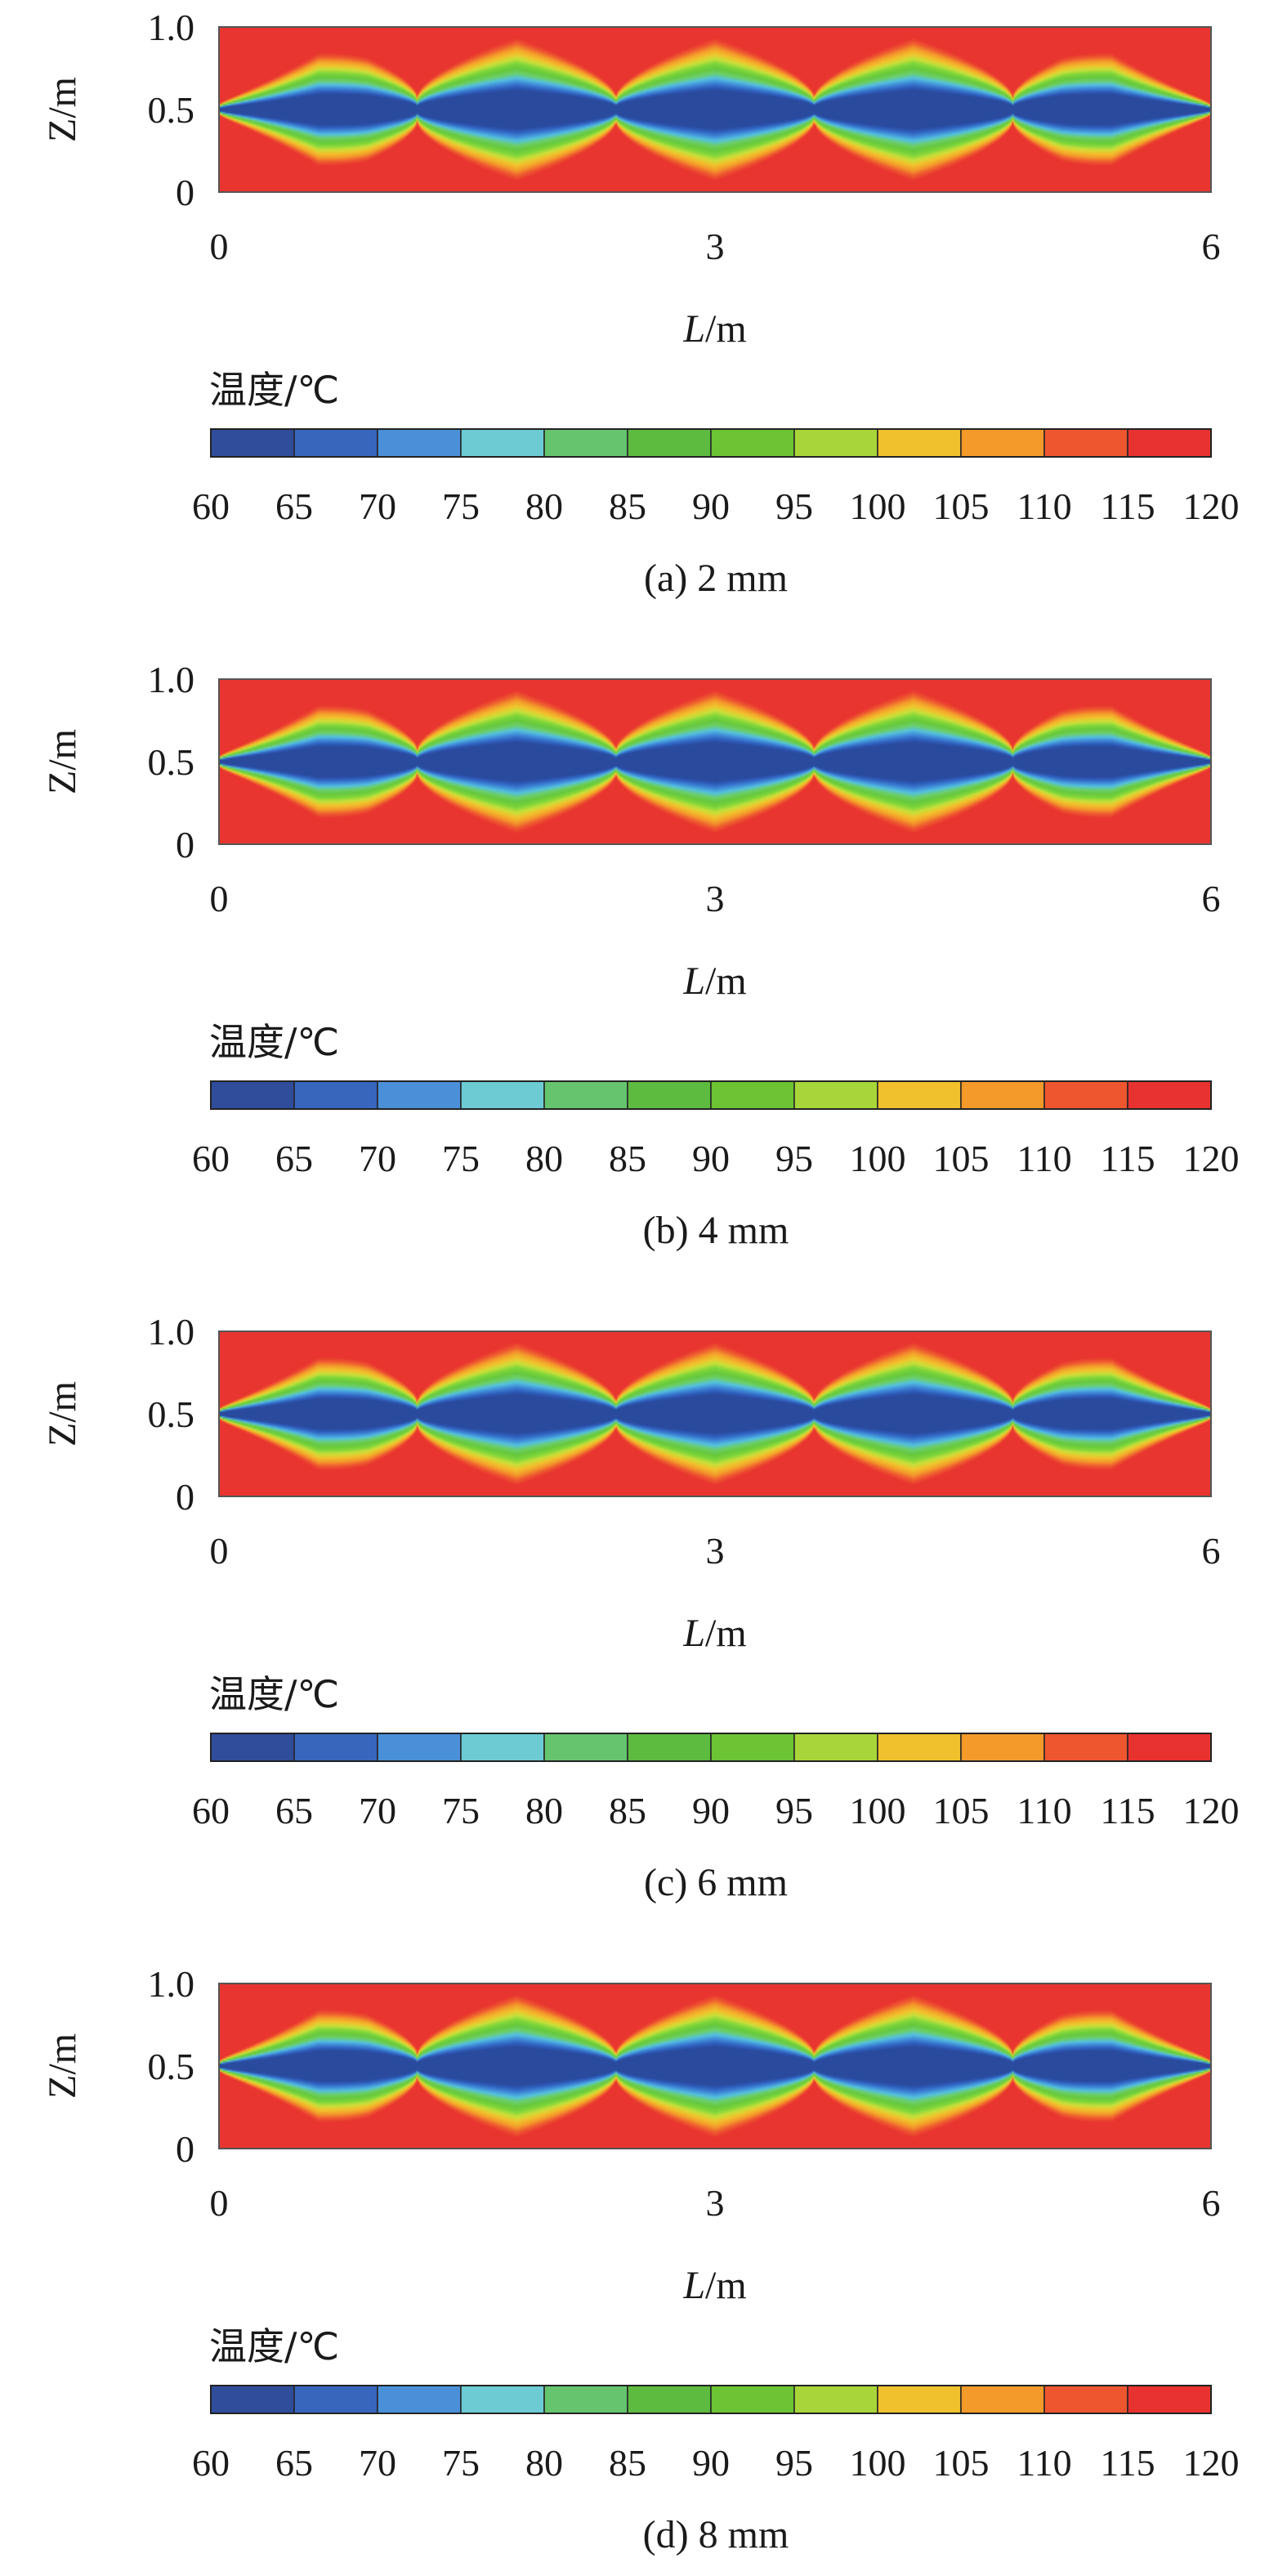 The height and width of the screenshot is (2576, 1287). What do you see at coordinates (716, 1230) in the screenshot?
I see `panel-caption: (b) 4 mm` at bounding box center [716, 1230].